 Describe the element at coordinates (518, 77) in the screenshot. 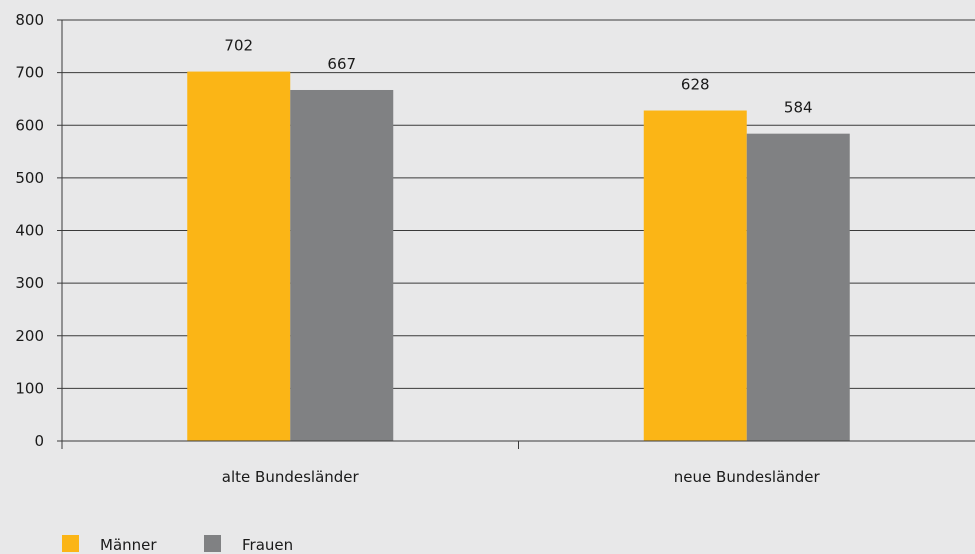

I see `data-labels: 702 667 628 584` at that location.